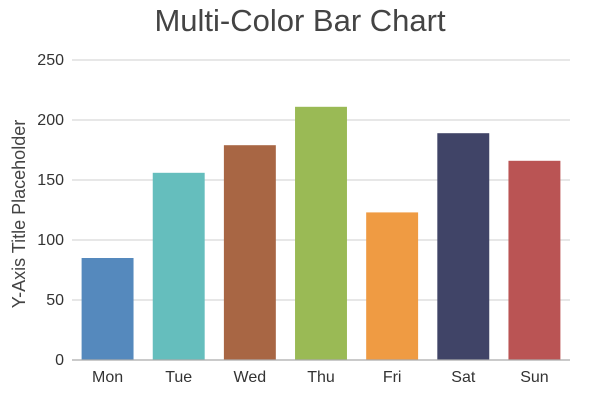 The image size is (600, 400). I want to click on x-tick-label: Fri, so click(392, 377).